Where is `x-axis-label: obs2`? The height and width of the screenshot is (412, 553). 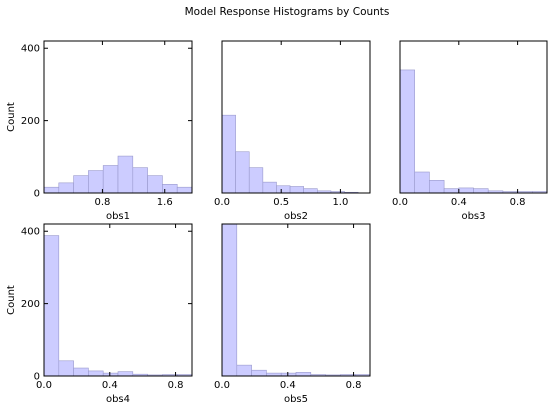
x-axis-label: obs2 is located at coordinates (296, 216).